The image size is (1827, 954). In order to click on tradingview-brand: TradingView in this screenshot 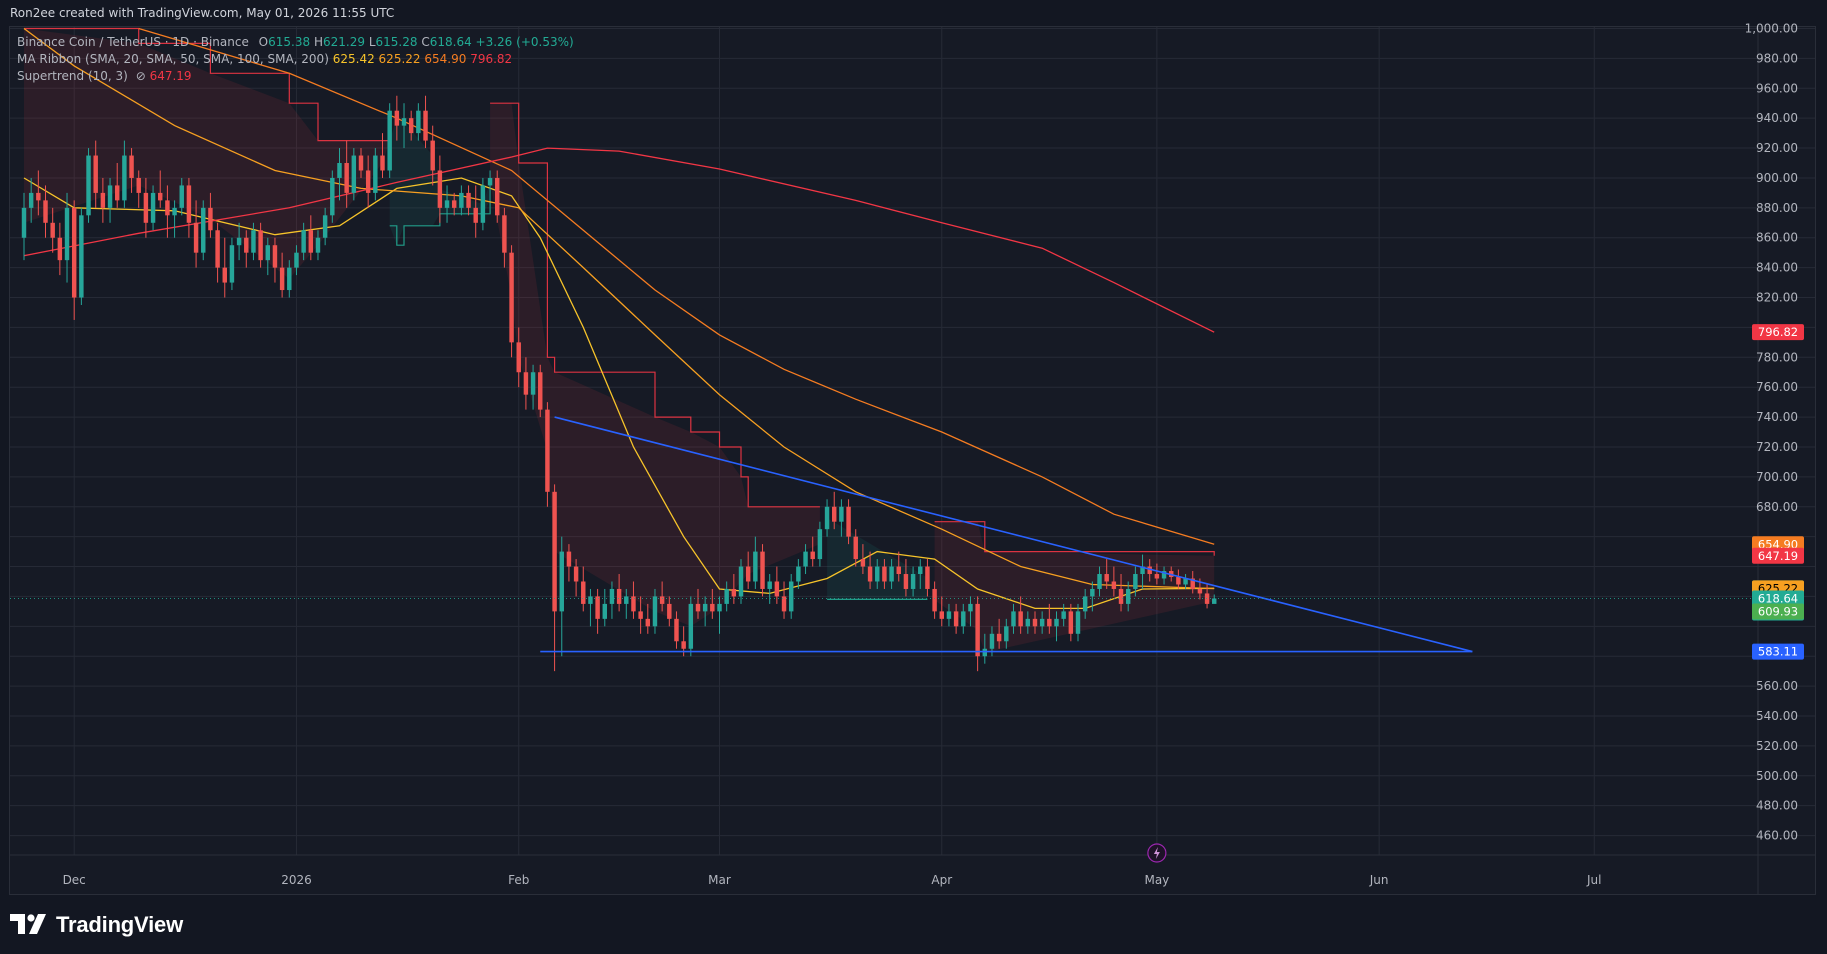, I will do `click(119, 924)`.